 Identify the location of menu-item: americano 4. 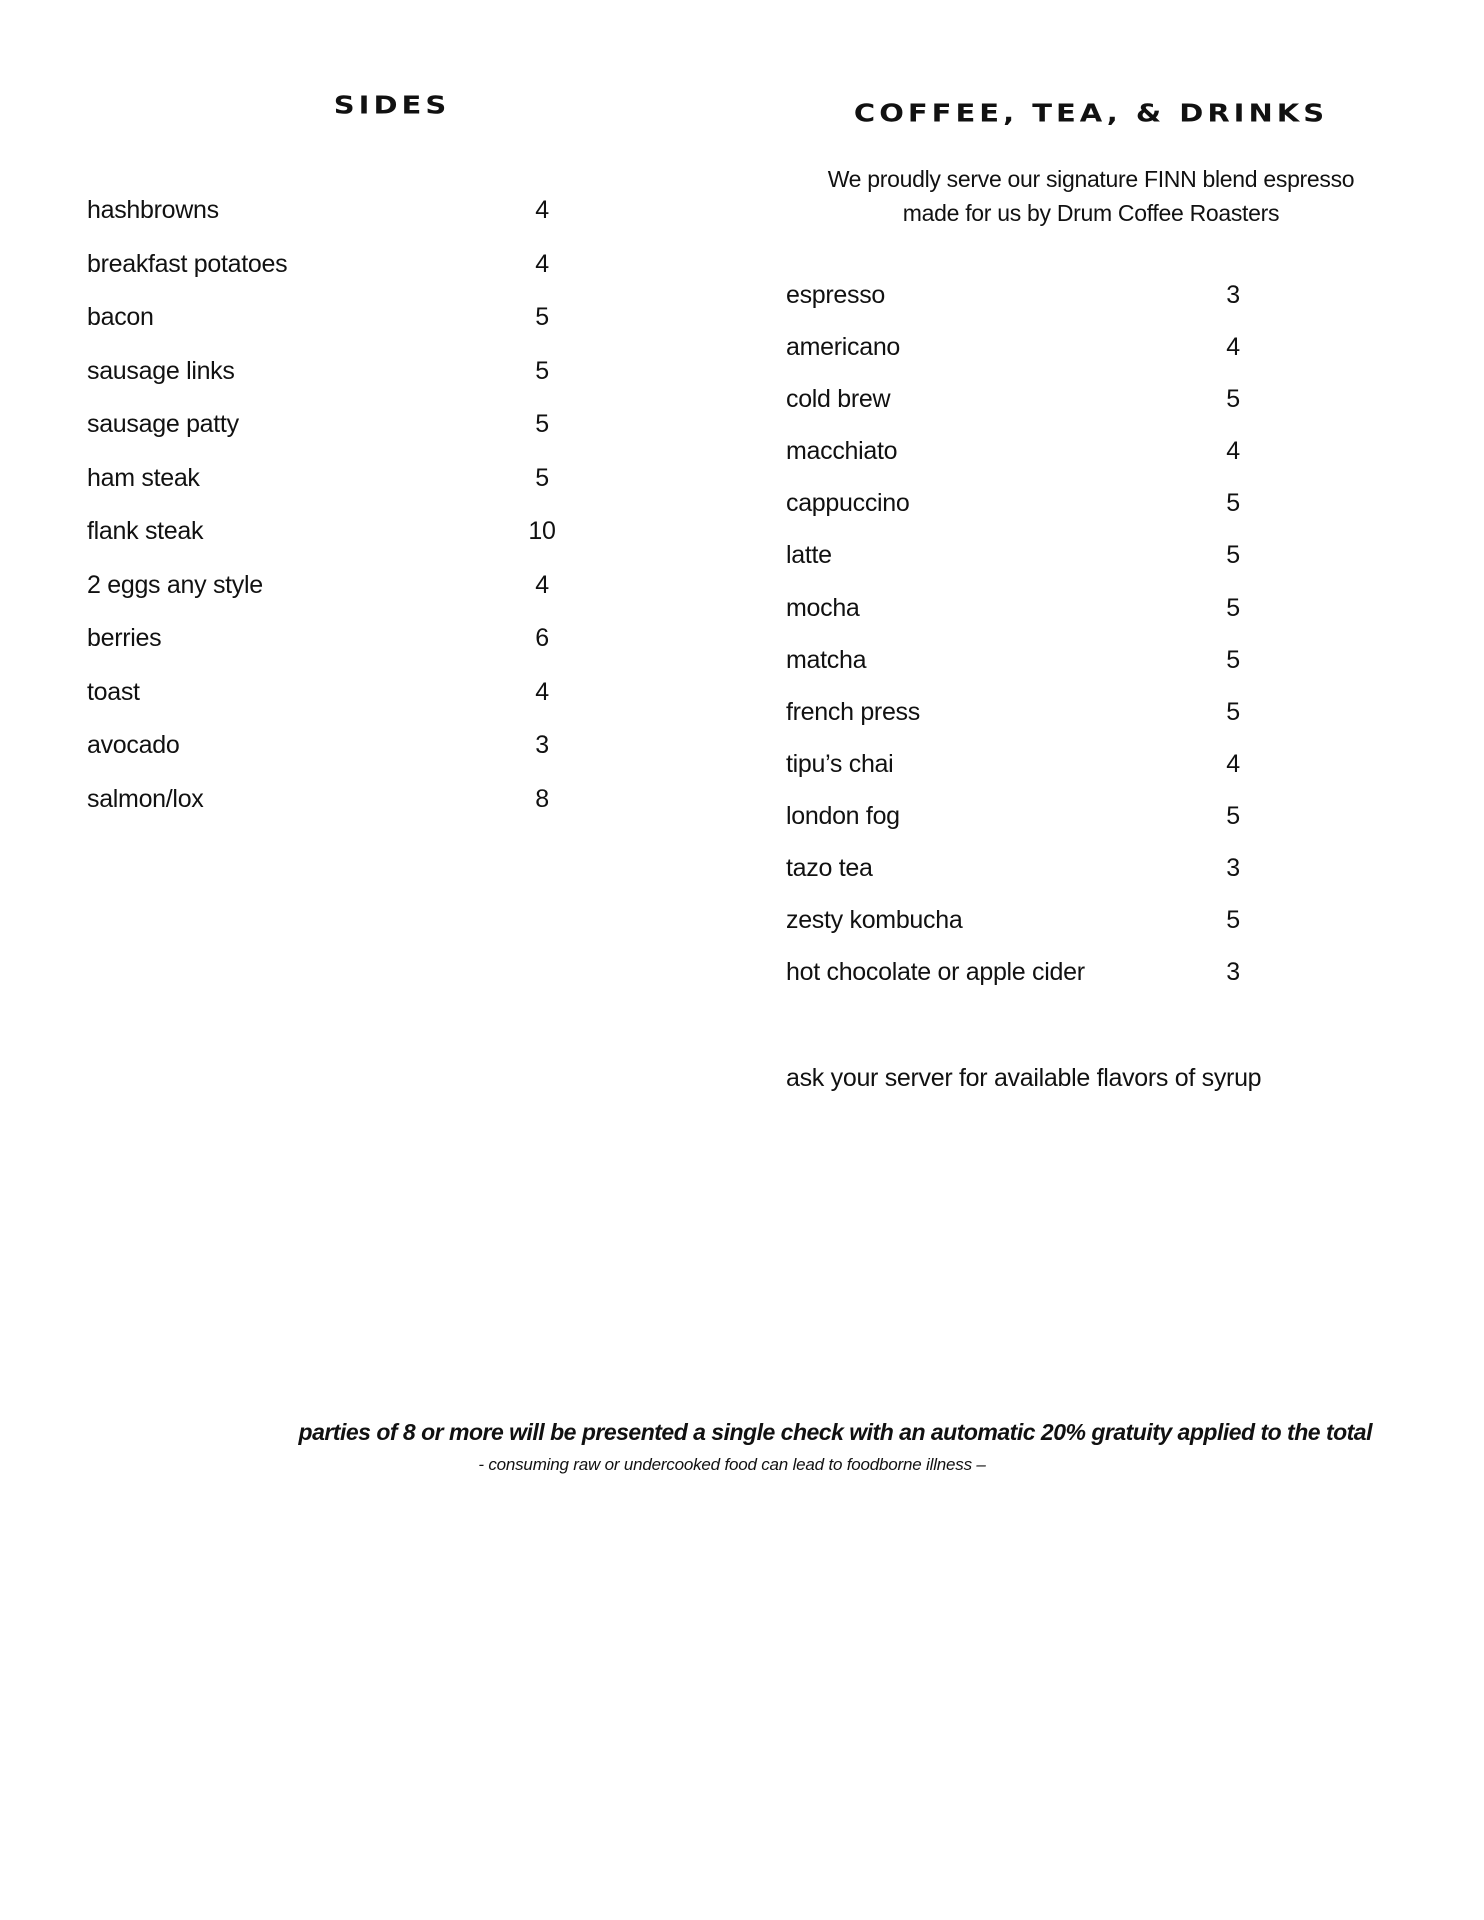
(1036, 359).